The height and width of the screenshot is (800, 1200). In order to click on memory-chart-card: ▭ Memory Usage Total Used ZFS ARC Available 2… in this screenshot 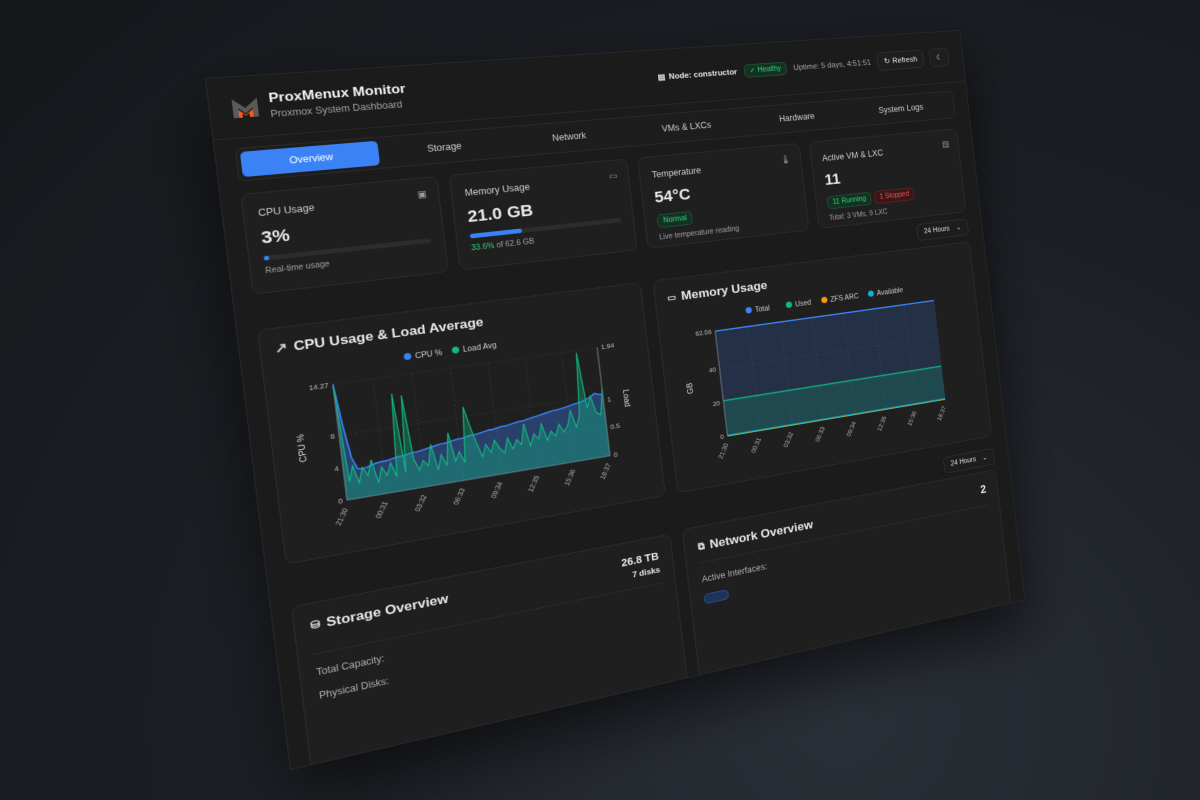, I will do `click(822, 367)`.